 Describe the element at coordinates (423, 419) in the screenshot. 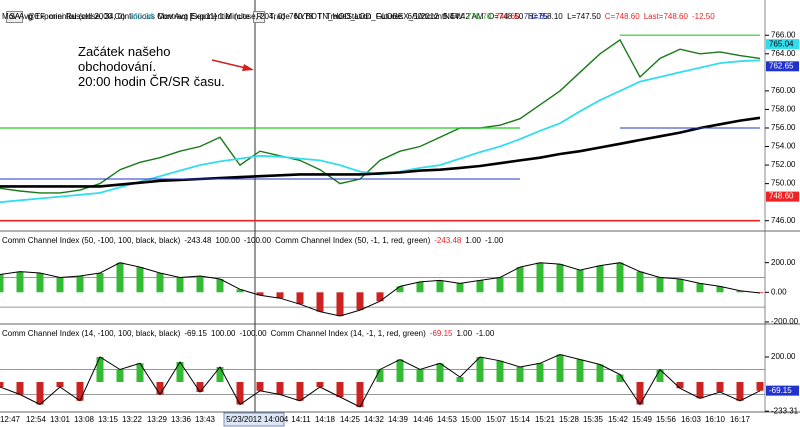

I see `x-tick-label: 14:46` at that location.